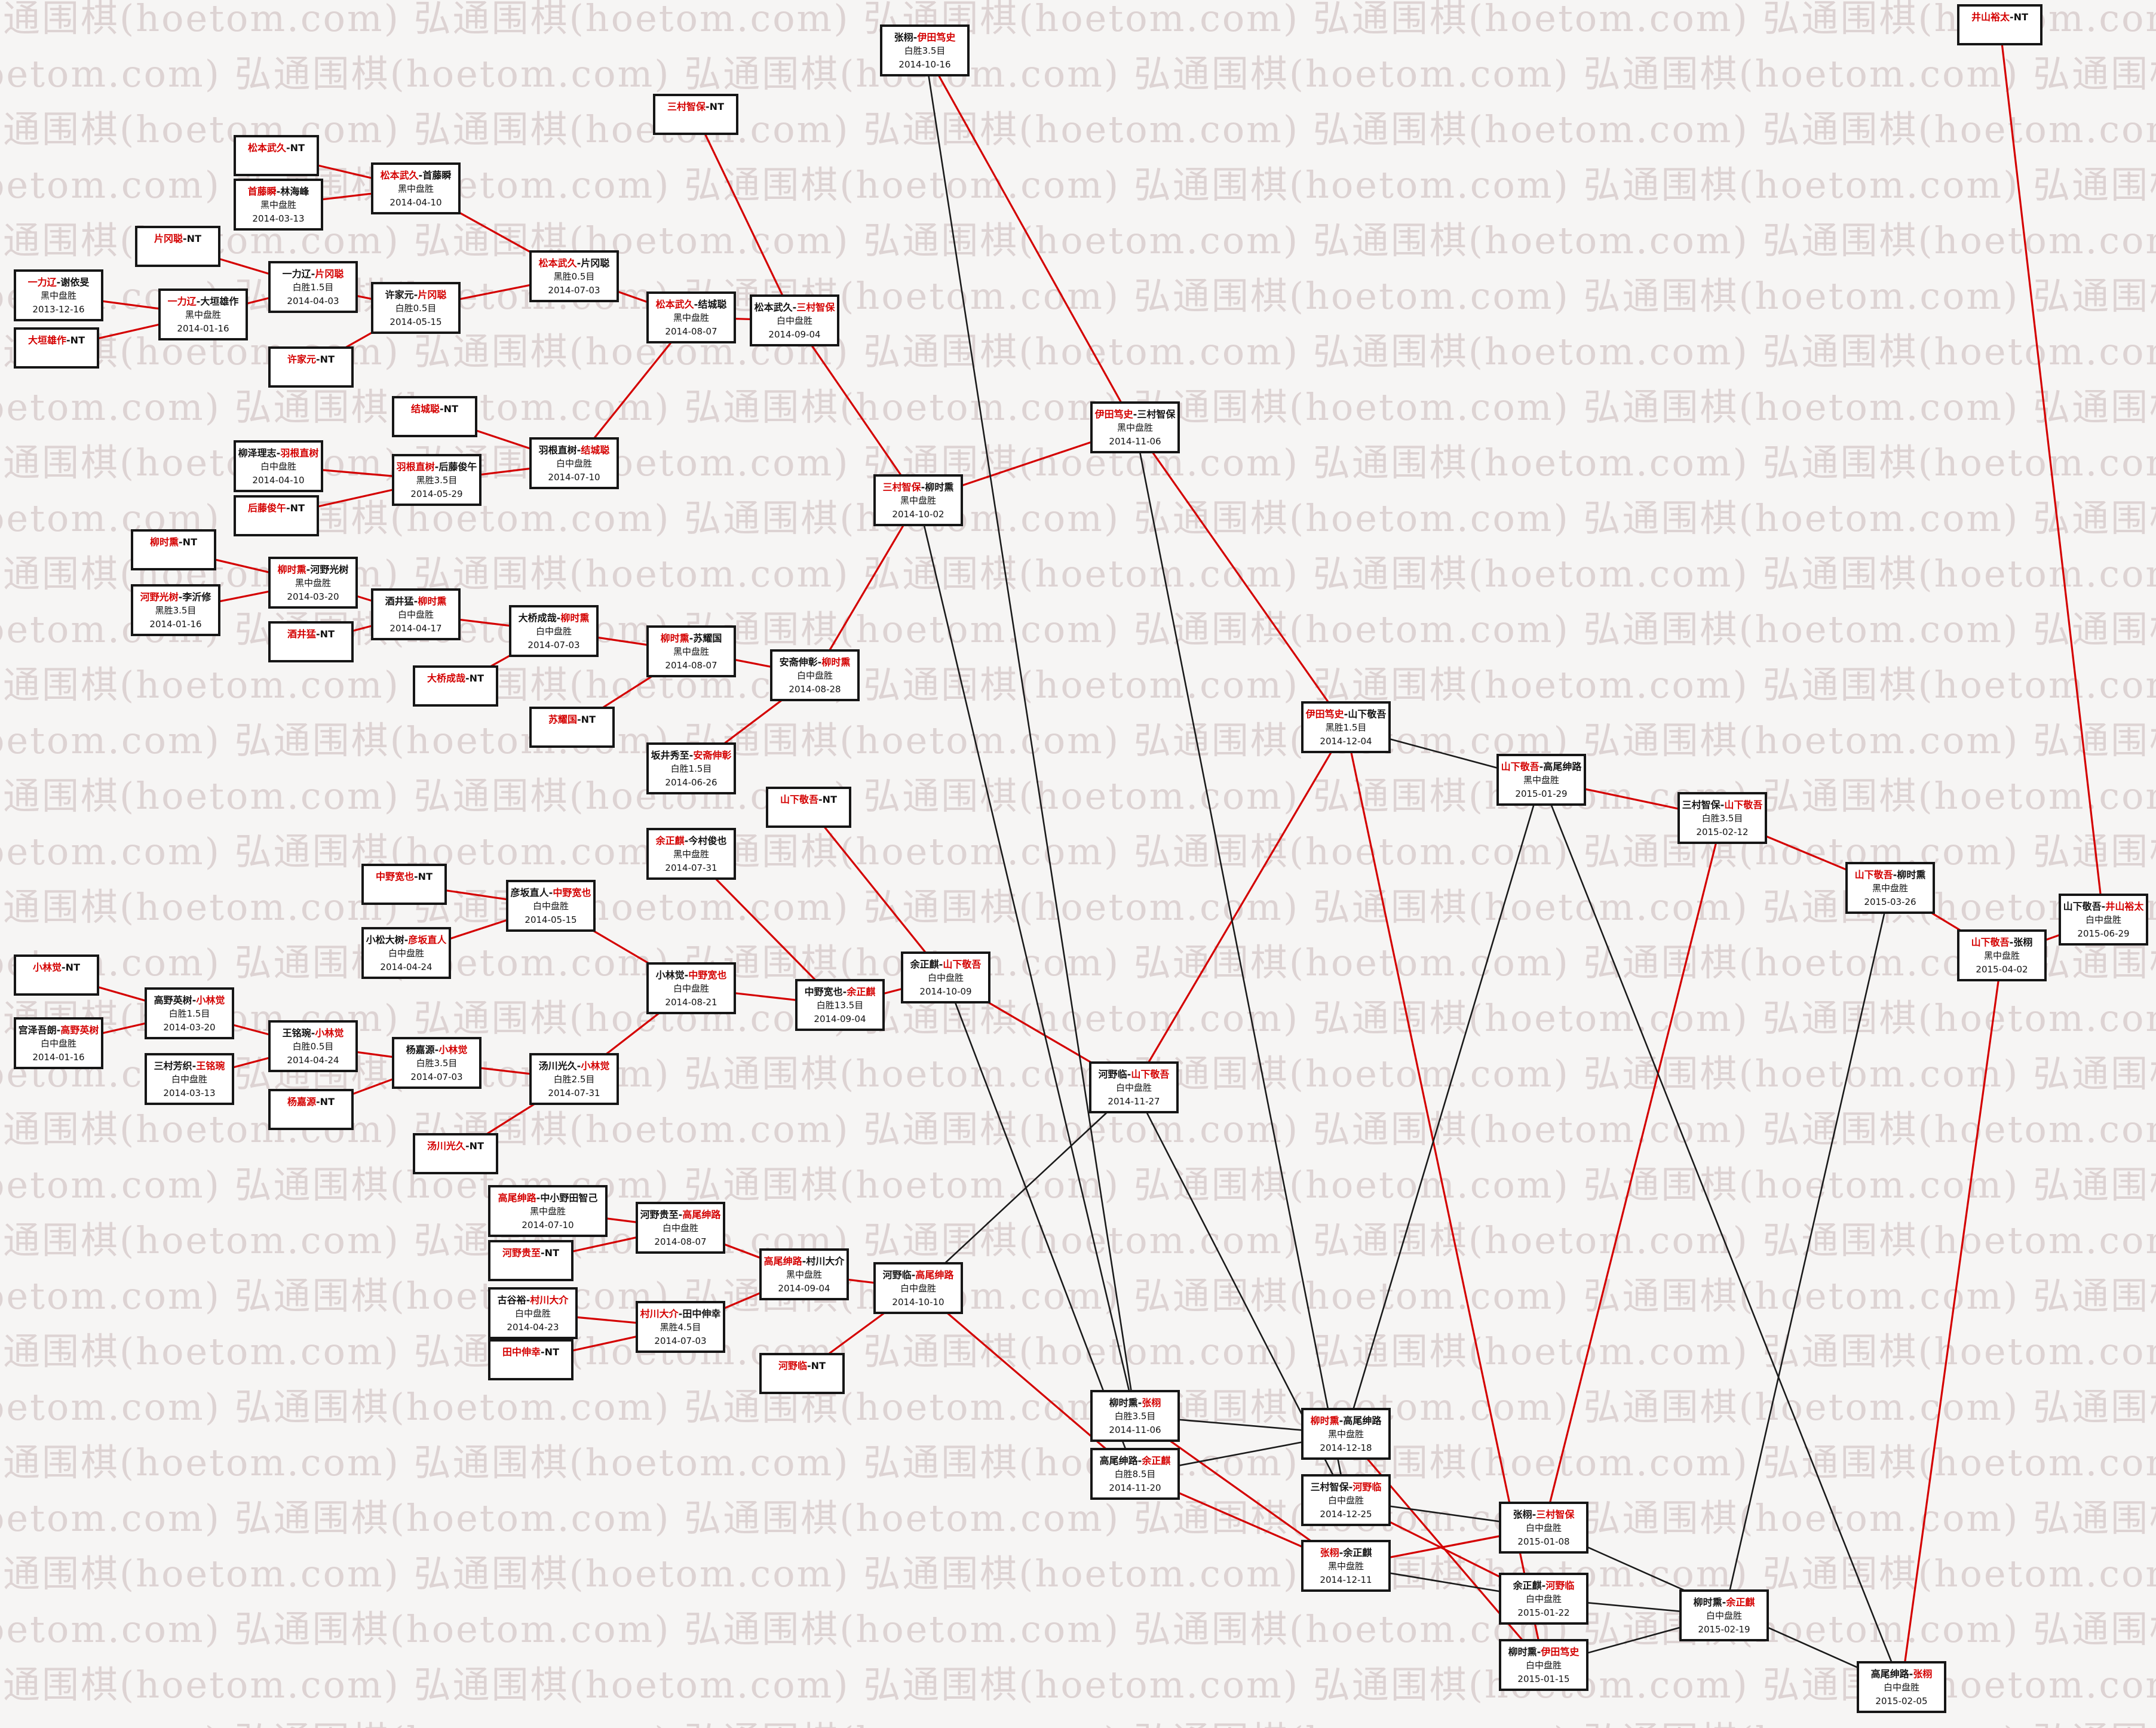 The height and width of the screenshot is (1728, 2156). Describe the element at coordinates (434, 416) in the screenshot. I see `match-box-yuki_nt: 结城聪-NT` at that location.